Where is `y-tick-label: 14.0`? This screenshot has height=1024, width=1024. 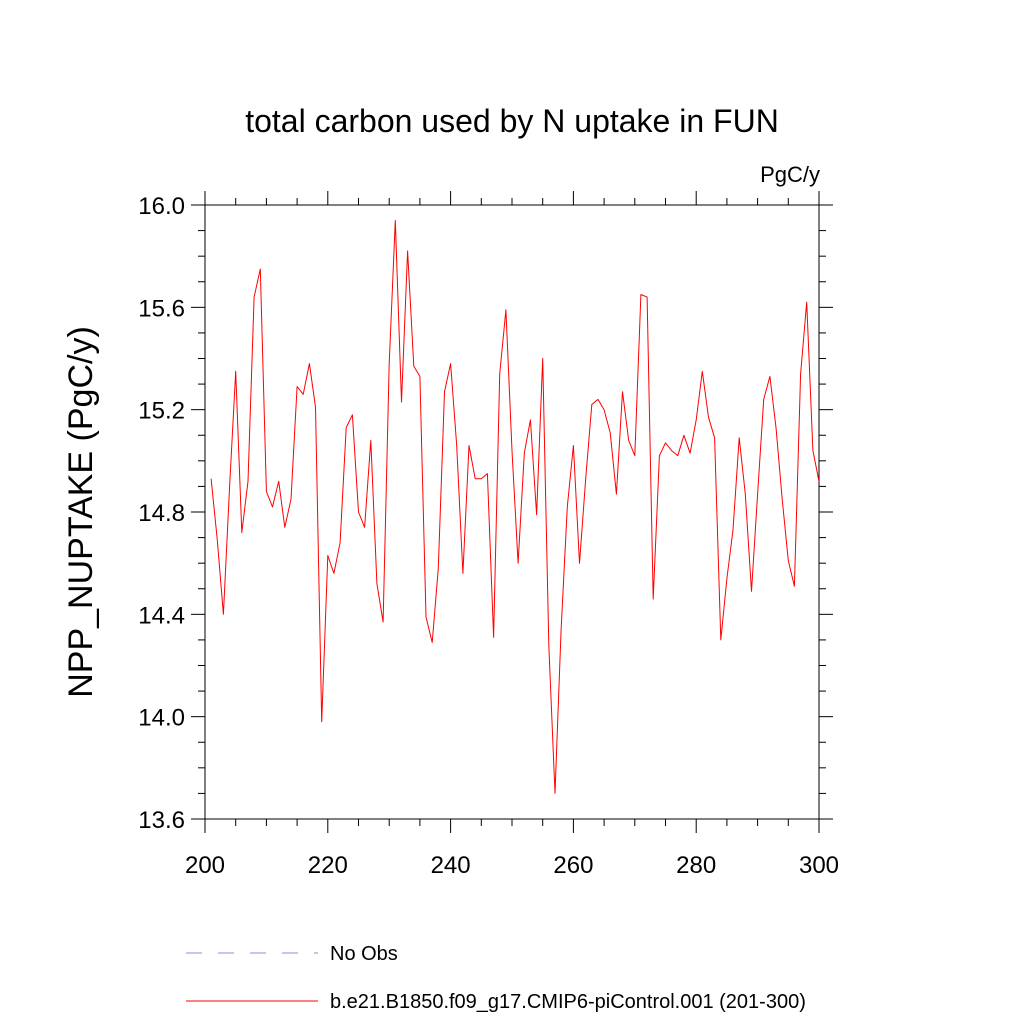 y-tick-label: 14.0 is located at coordinates (161, 718).